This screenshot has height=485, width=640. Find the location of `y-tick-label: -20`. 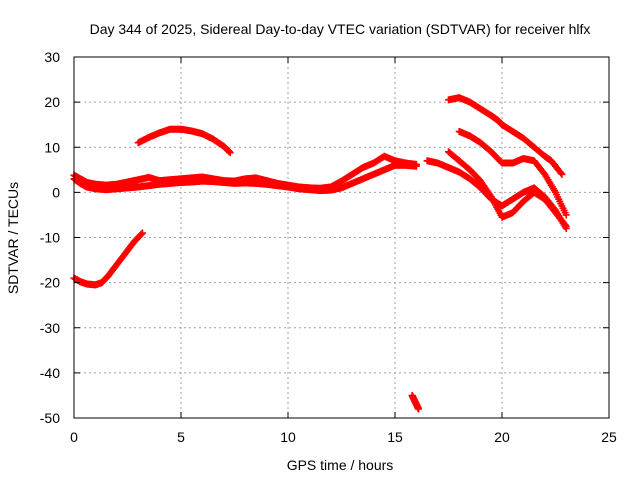

y-tick-label: -20 is located at coordinates (50, 283).